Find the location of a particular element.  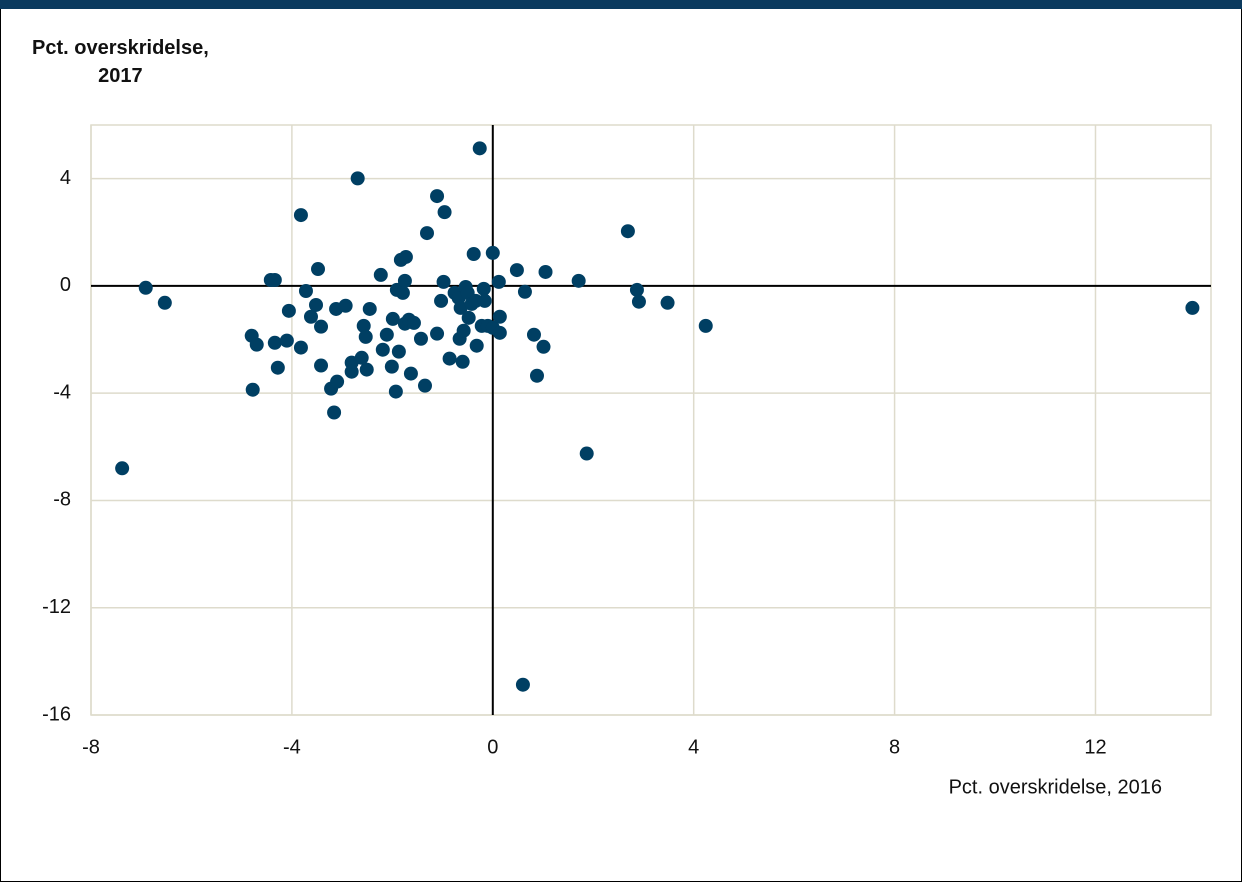

x-axis-label: Pct. overskridelse, 2016 is located at coordinates (1055, 787).